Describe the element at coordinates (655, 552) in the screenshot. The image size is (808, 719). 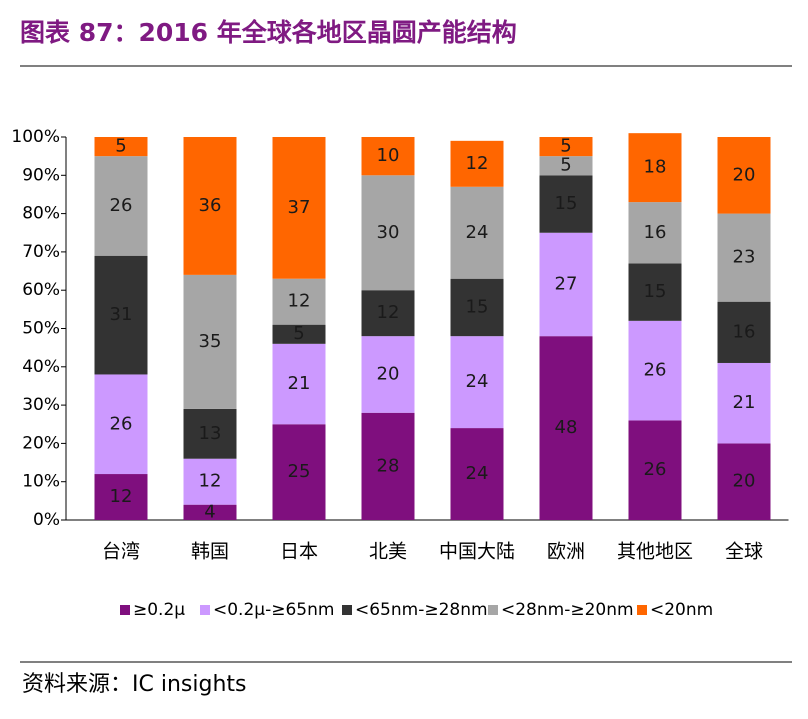
I see `x-tick-label: 其他地区` at that location.